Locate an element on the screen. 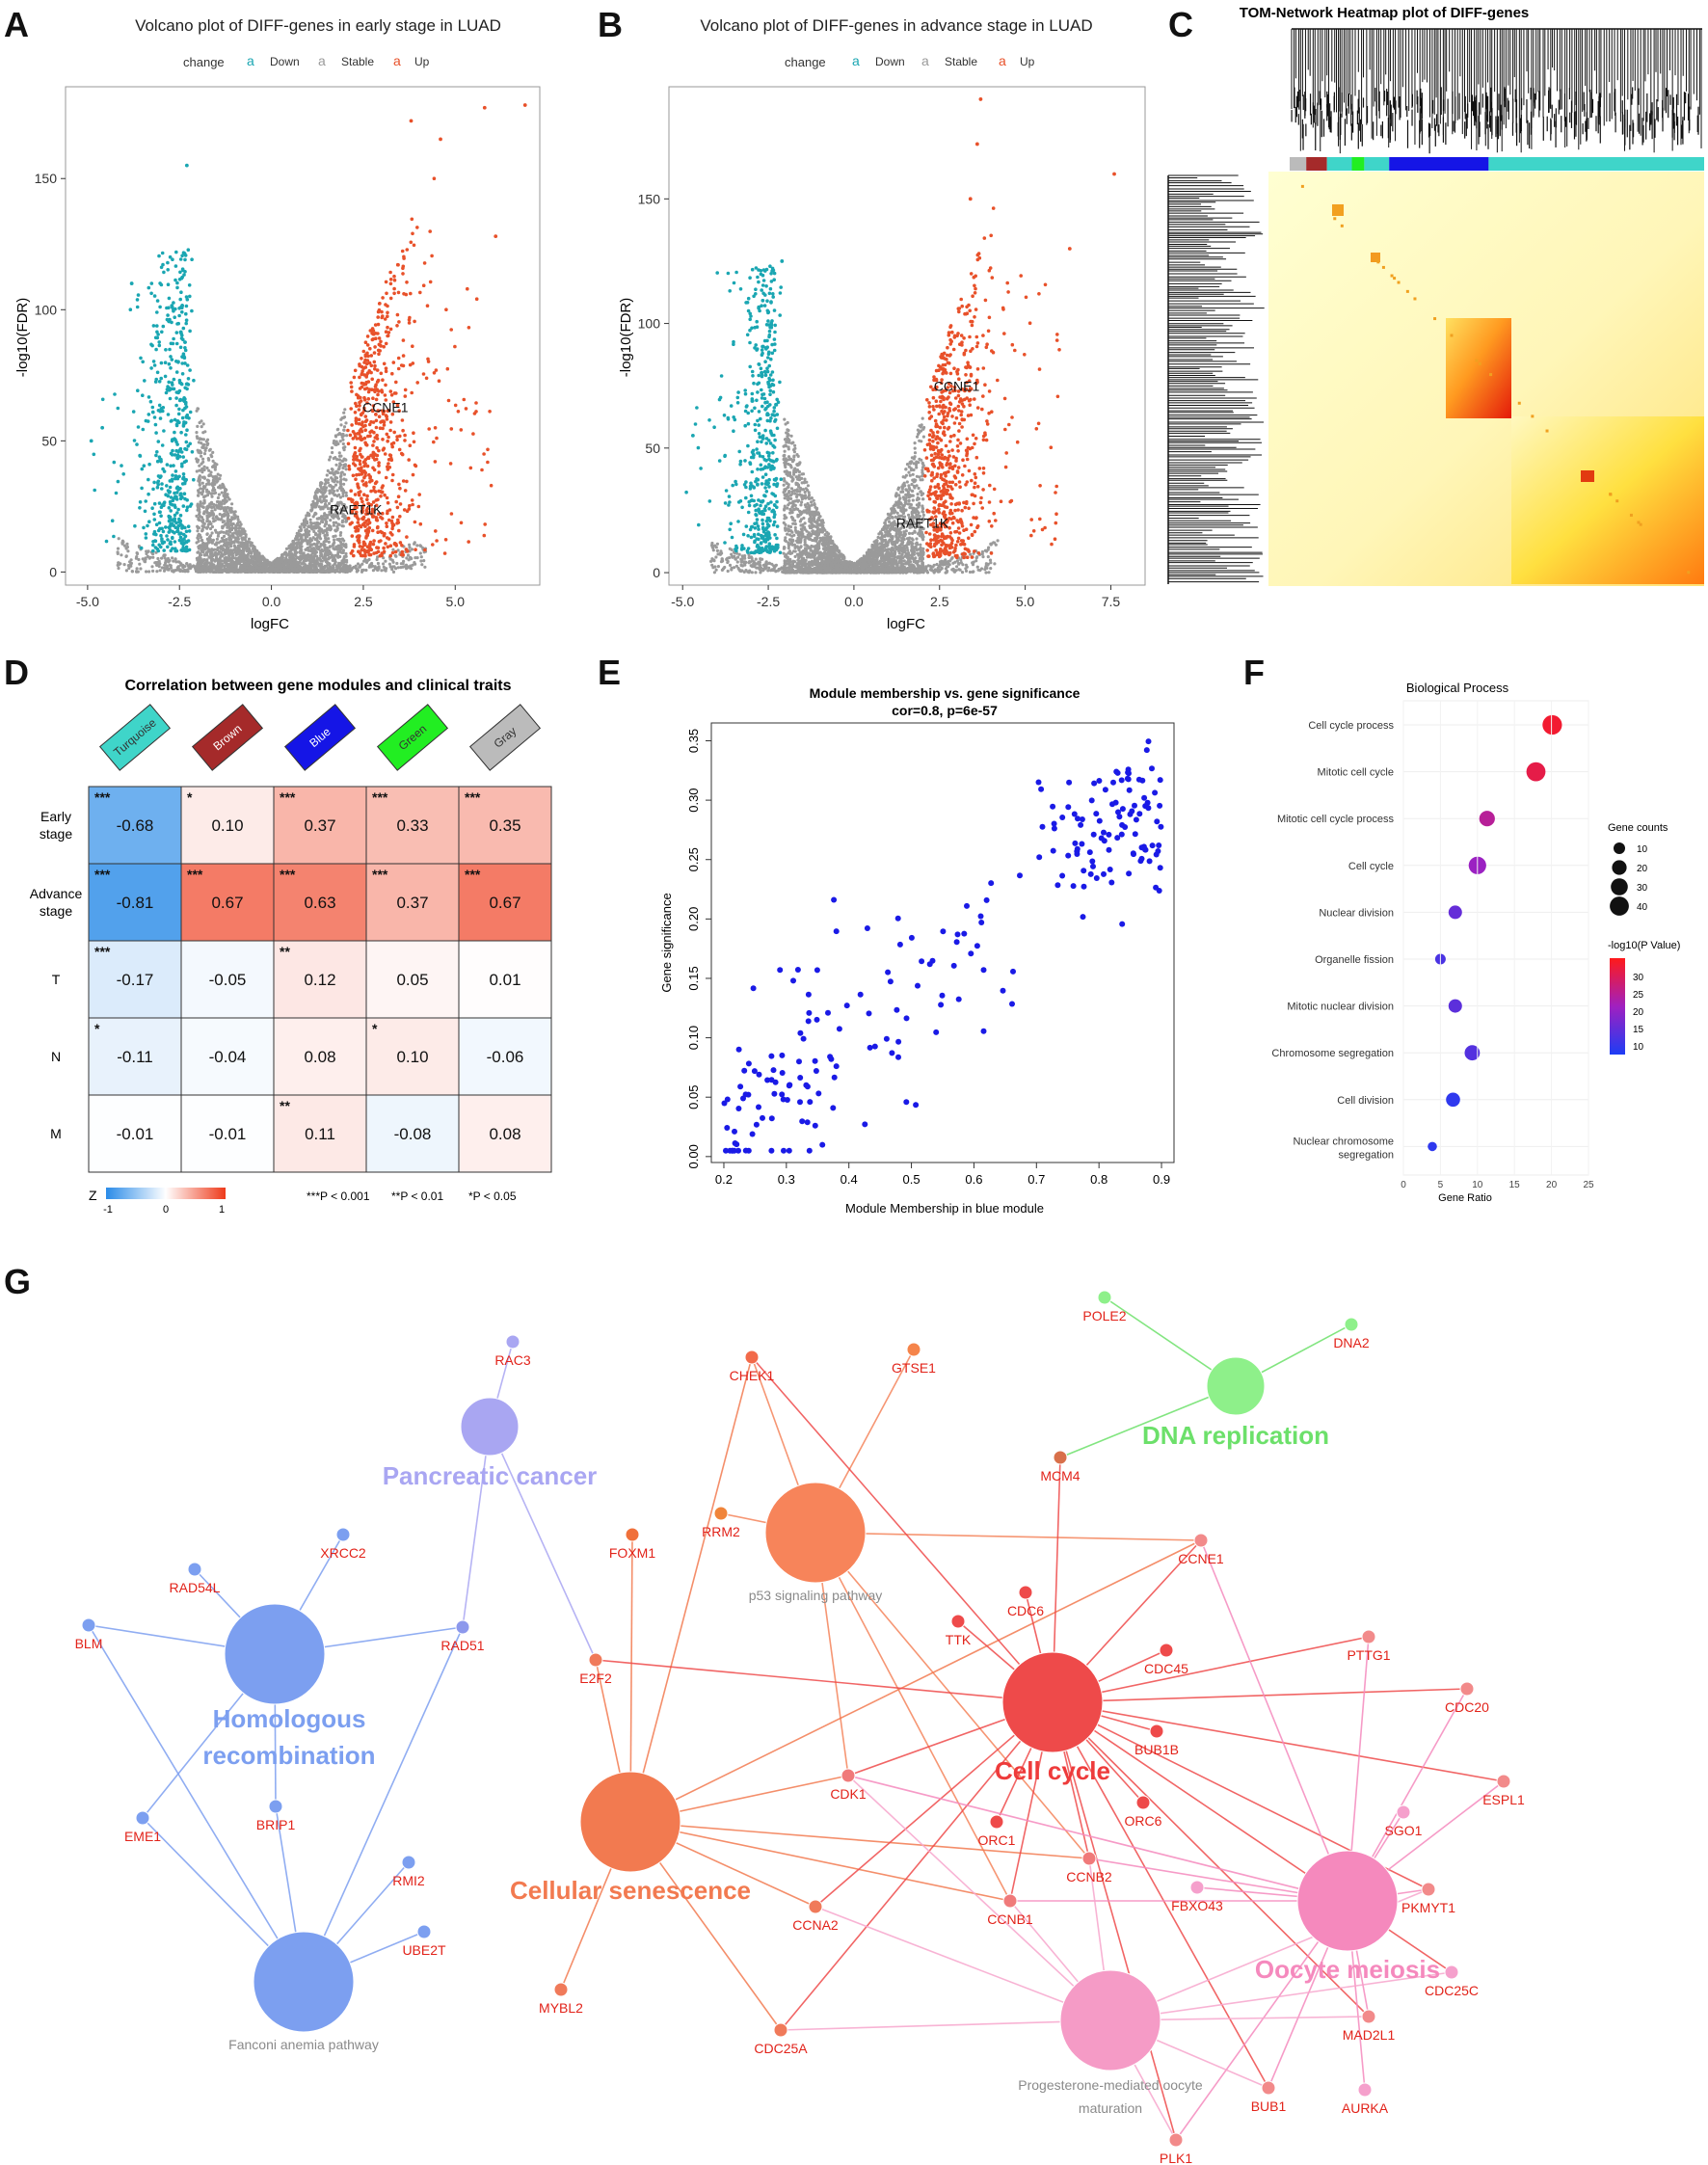 This screenshot has width=1708, height=2165. legend-key-stable-a: a is located at coordinates (322, 60).